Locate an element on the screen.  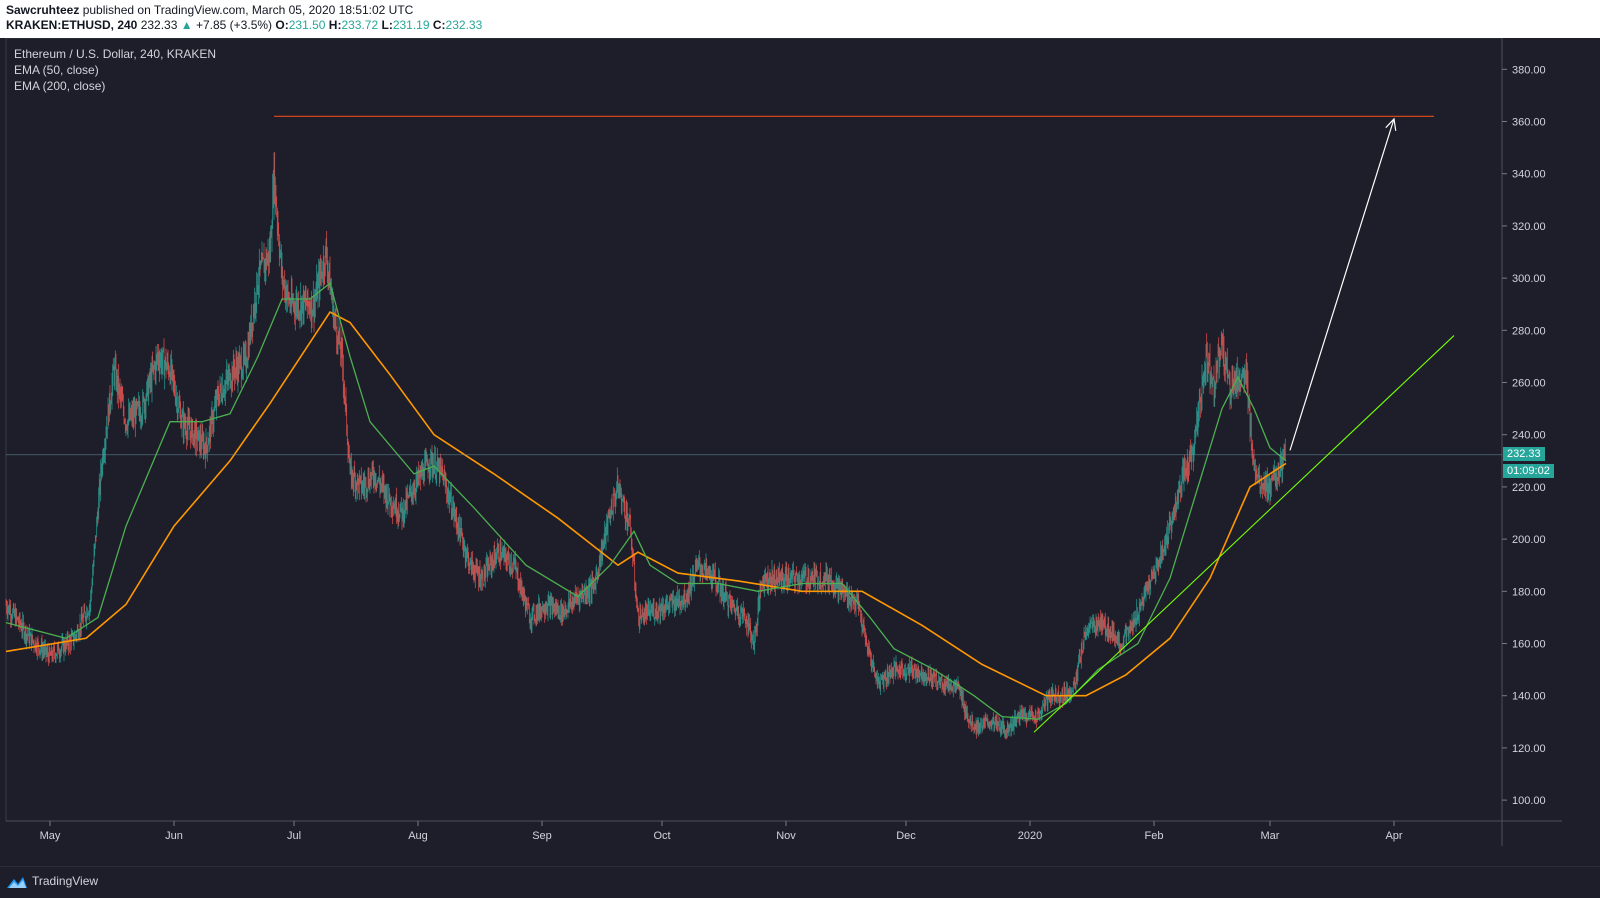
countdown-tag: 01:09:02 is located at coordinates (1528, 470).